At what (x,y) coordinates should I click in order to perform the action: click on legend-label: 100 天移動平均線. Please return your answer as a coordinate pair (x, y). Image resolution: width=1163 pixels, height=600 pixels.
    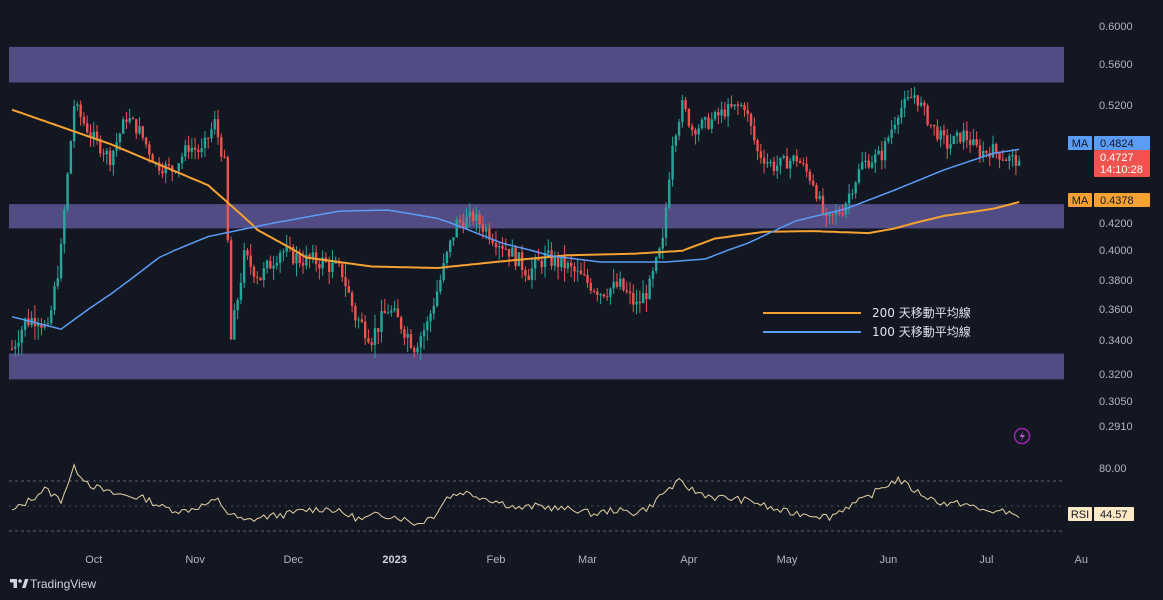
    Looking at the image, I should click on (921, 331).